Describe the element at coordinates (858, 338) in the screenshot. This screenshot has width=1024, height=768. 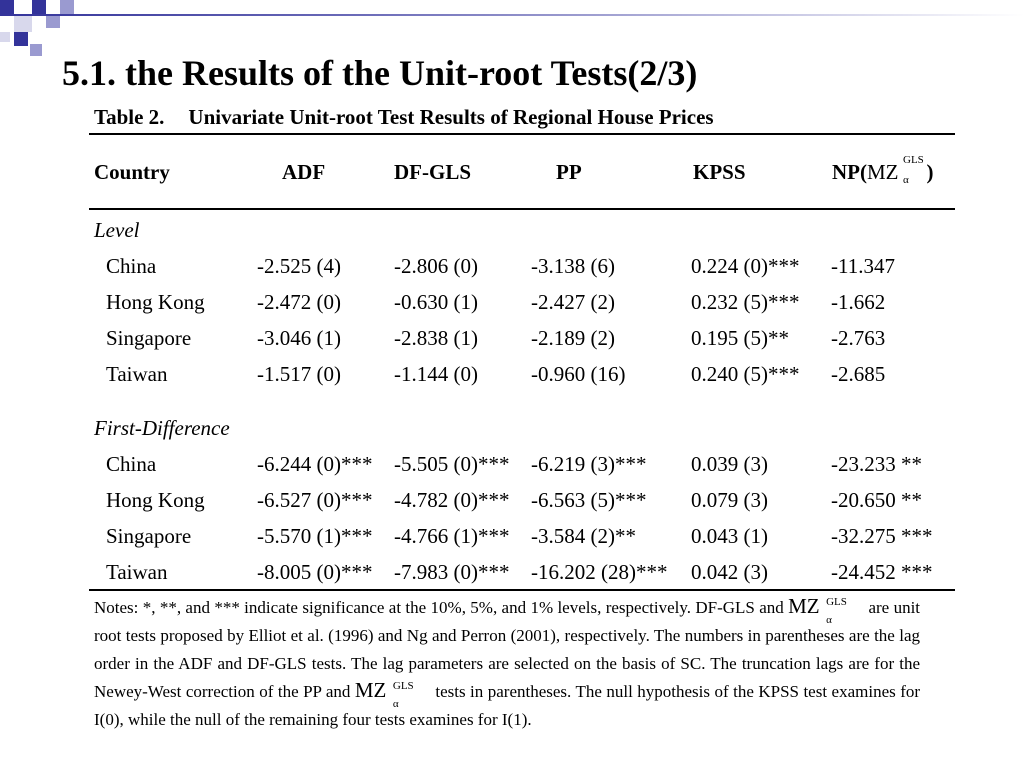
I see `cell-np: -2.763` at that location.